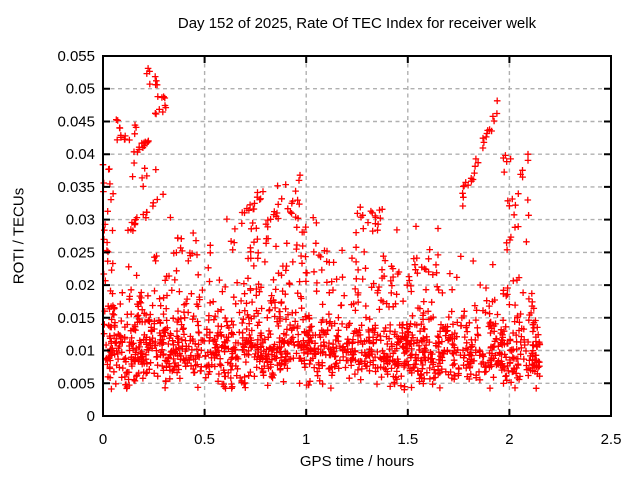 Image resolution: width=640 pixels, height=480 pixels. What do you see at coordinates (357, 461) in the screenshot?
I see `x-axis-label: GPS time / hours` at bounding box center [357, 461].